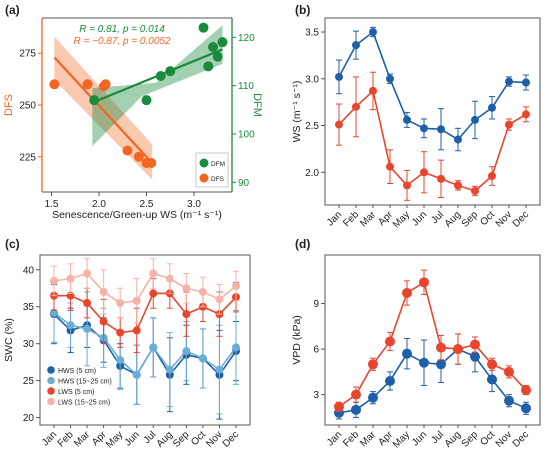 Image resolution: width=550 pixels, height=455 pixels. Describe the element at coordinates (27, 157) in the screenshot. I see `left-y-tick-label: 225` at that location.